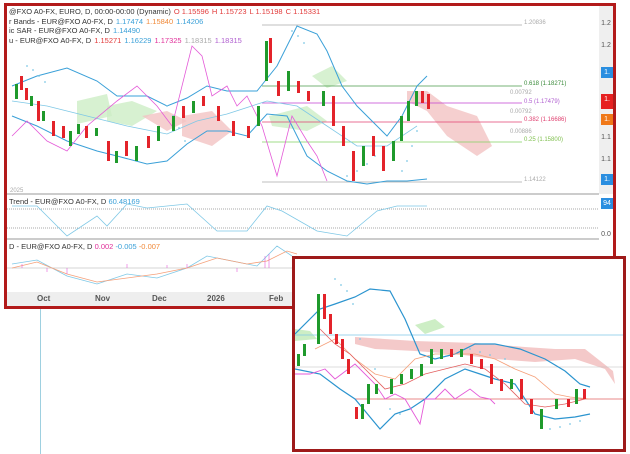  What do you see at coordinates (160, 21) in the screenshot?
I see `bb-middle: 1.15840` at bounding box center [160, 21].